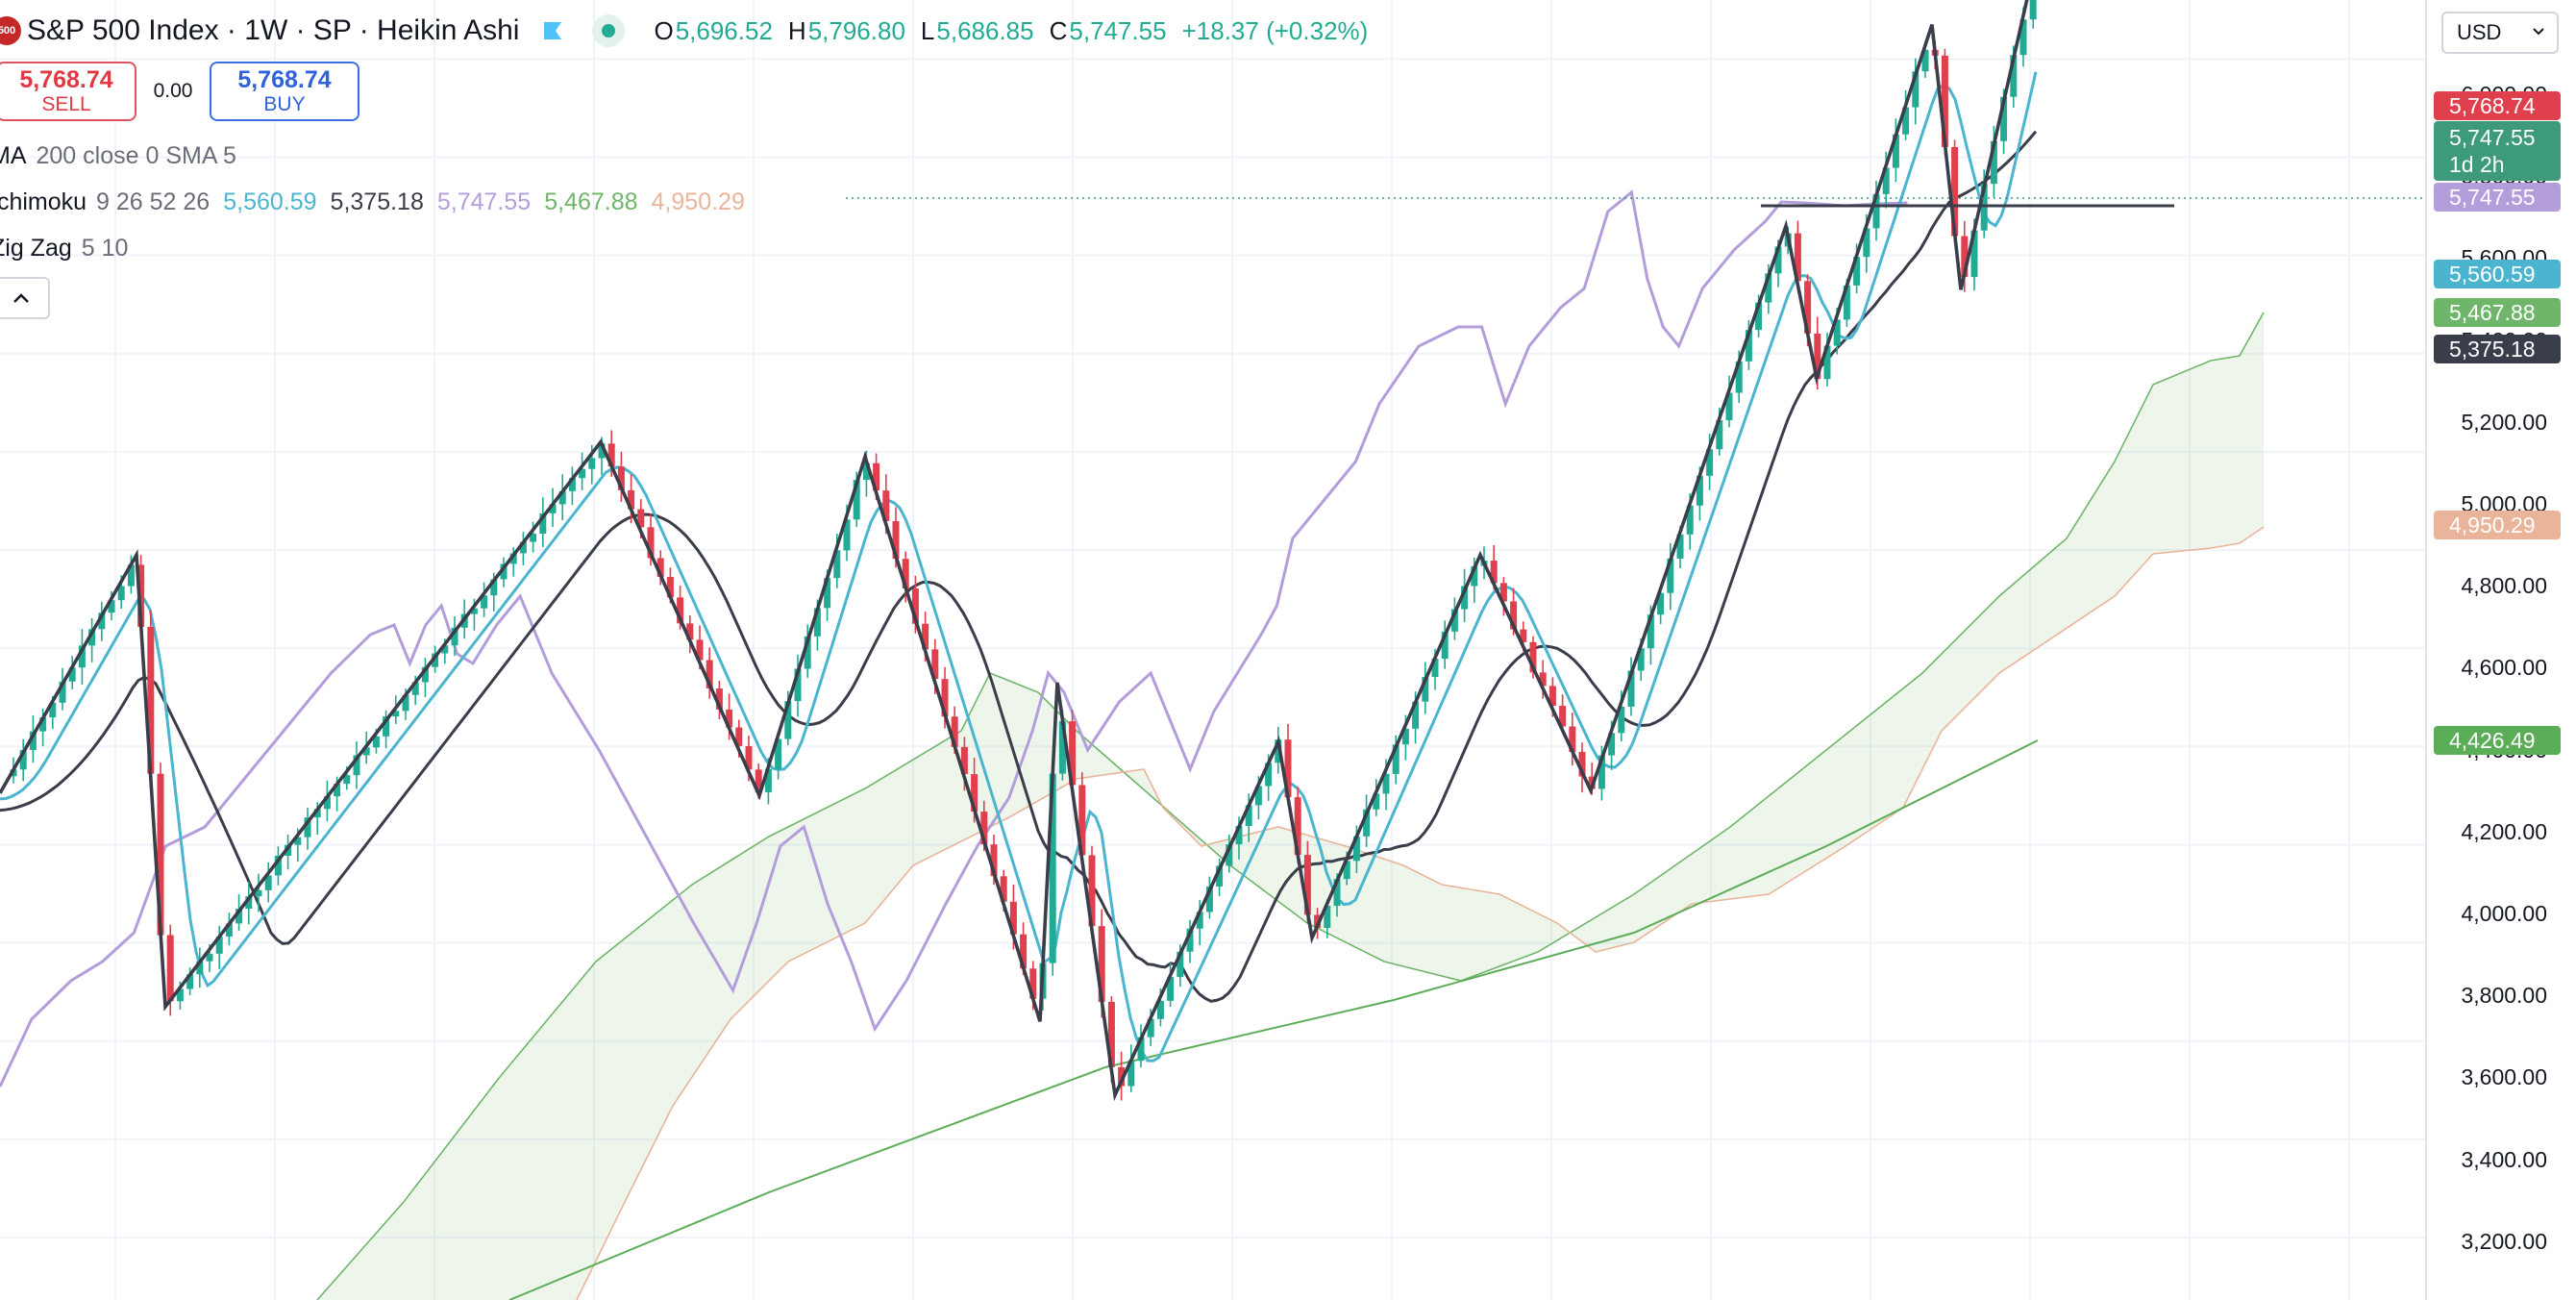  What do you see at coordinates (2504, 831) in the screenshot?
I see `price-tick-label: 4,200.00` at bounding box center [2504, 831].